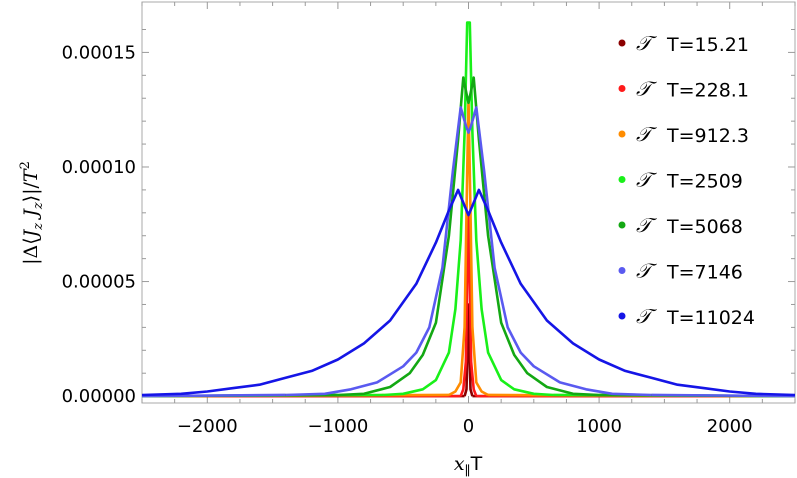  Describe the element at coordinates (710, 318) in the screenshot. I see `legend-label: T=11024` at that location.